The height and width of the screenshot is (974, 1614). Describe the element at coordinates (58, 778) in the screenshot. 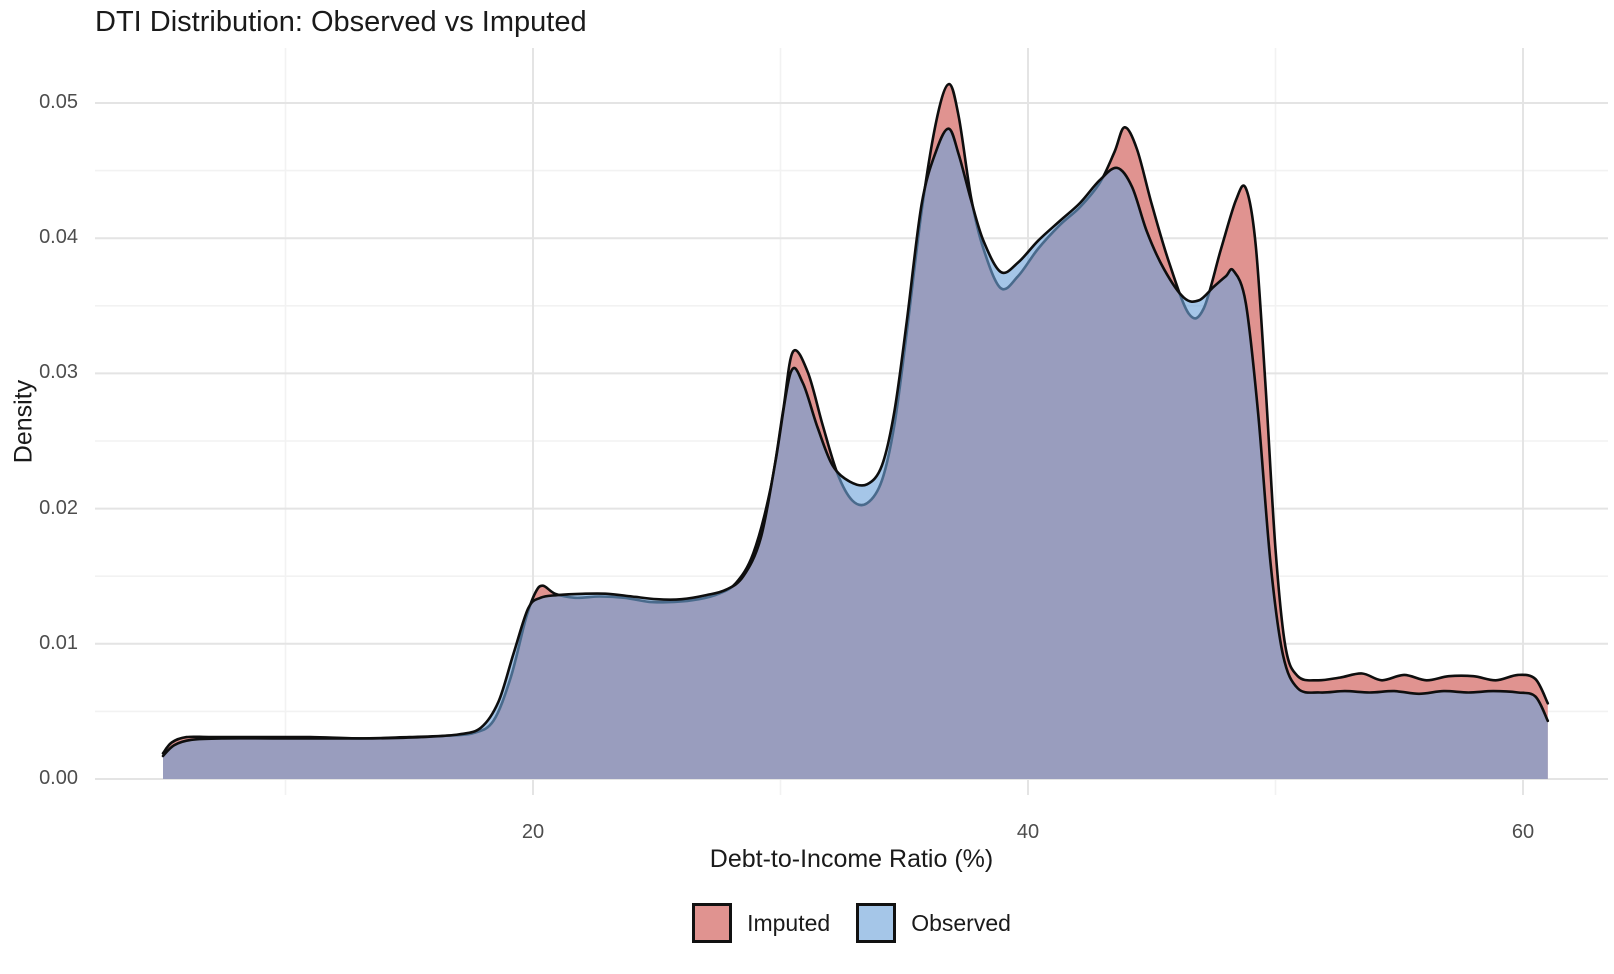

I see `y-tick-label: 0.00` at that location.